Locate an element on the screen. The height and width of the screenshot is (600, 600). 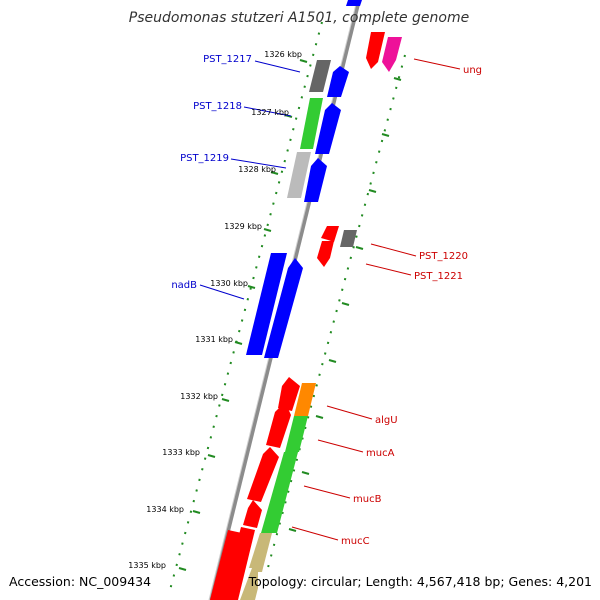
leader-pst1219 is located at coordinates (258, 163).